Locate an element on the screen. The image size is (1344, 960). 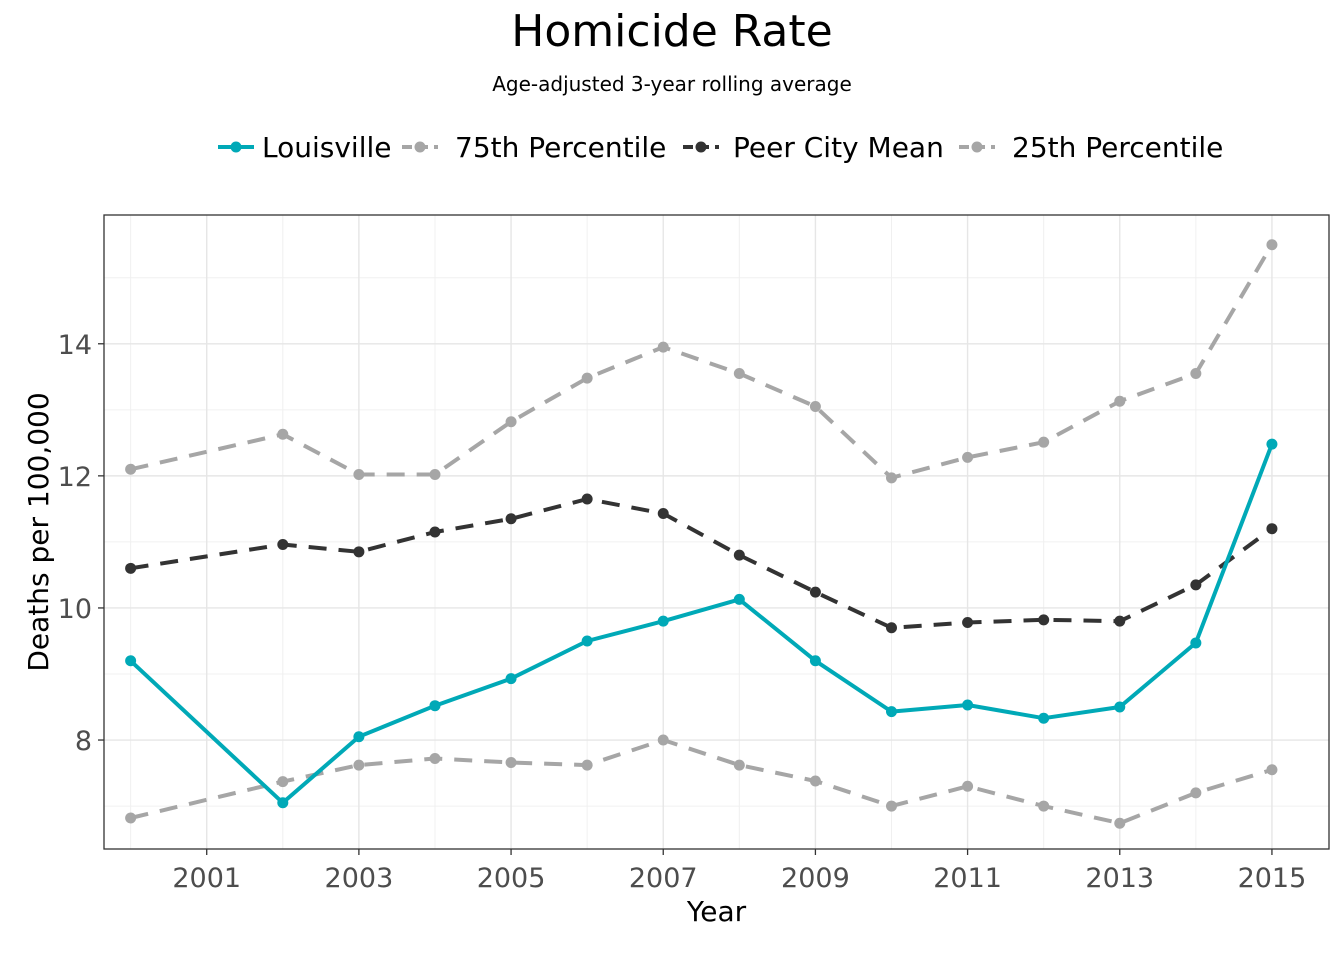
legend-label-louisville: Louisville is located at coordinates (327, 147).